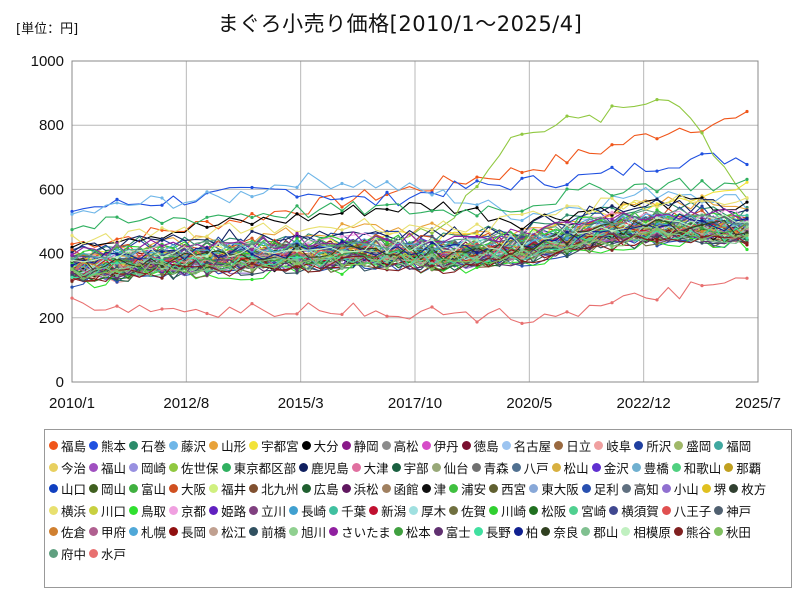 Image resolution: width=800 pixels, height=600 pixels. Describe the element at coordinates (107, 511) in the screenshot. I see `legend-item: 川口` at that location.